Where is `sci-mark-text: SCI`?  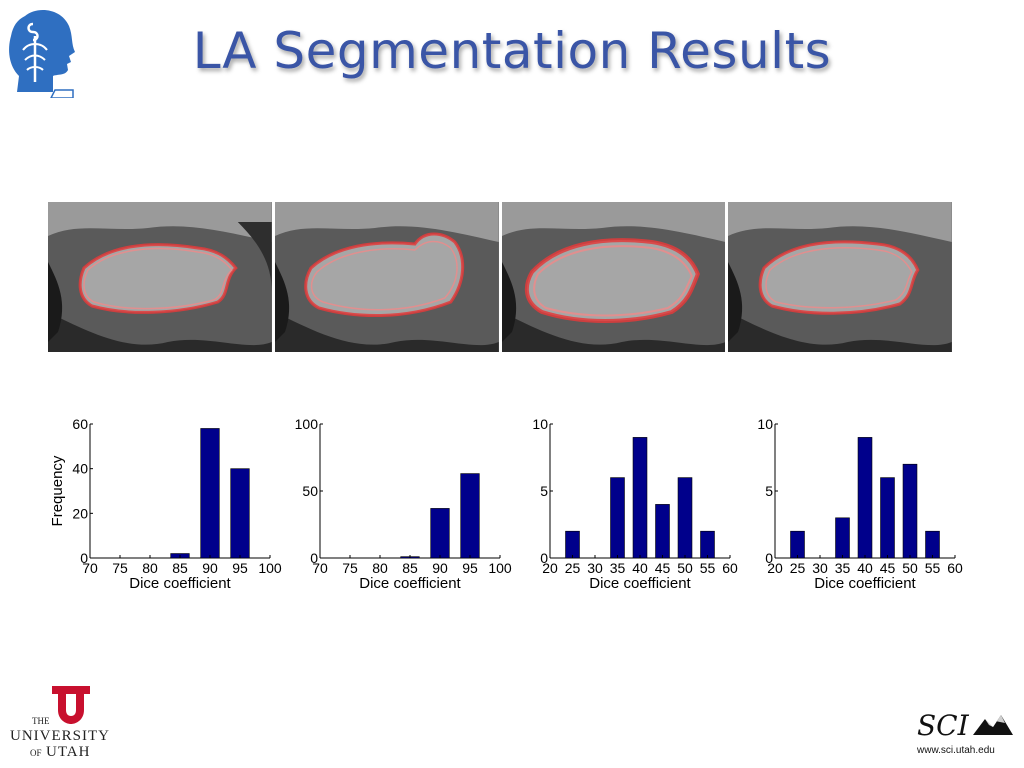 sci-mark-text: SCI is located at coordinates (943, 725).